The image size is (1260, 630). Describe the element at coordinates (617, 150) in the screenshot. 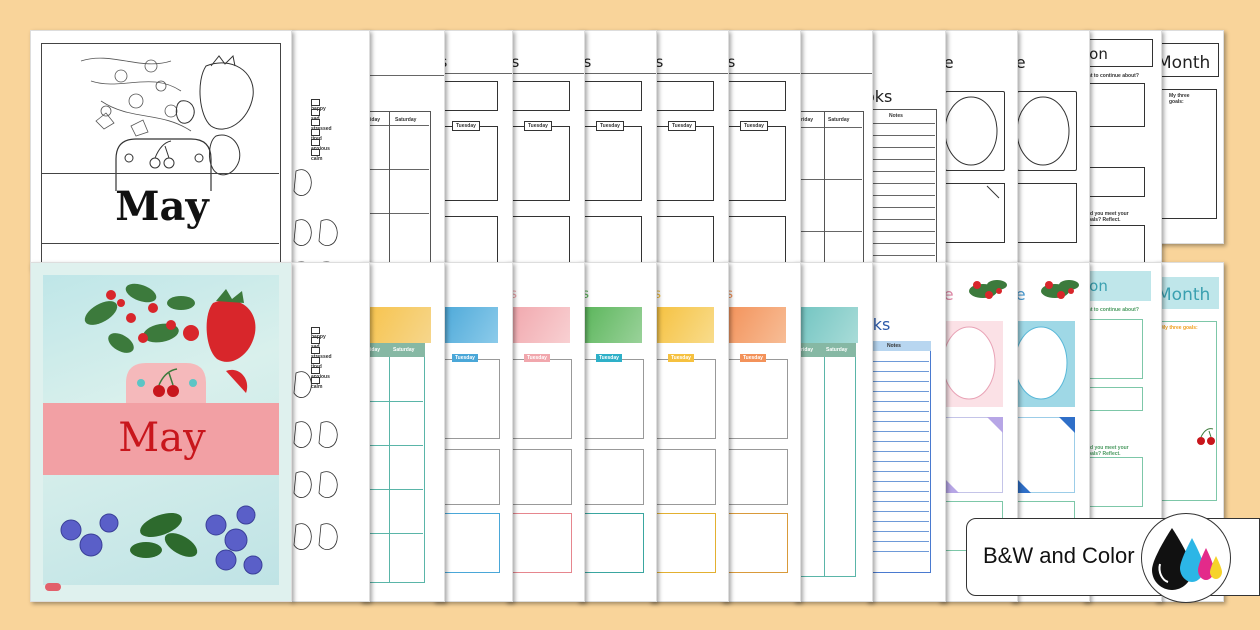

I see `bw-plans-page-3: ns Tuesday` at that location.